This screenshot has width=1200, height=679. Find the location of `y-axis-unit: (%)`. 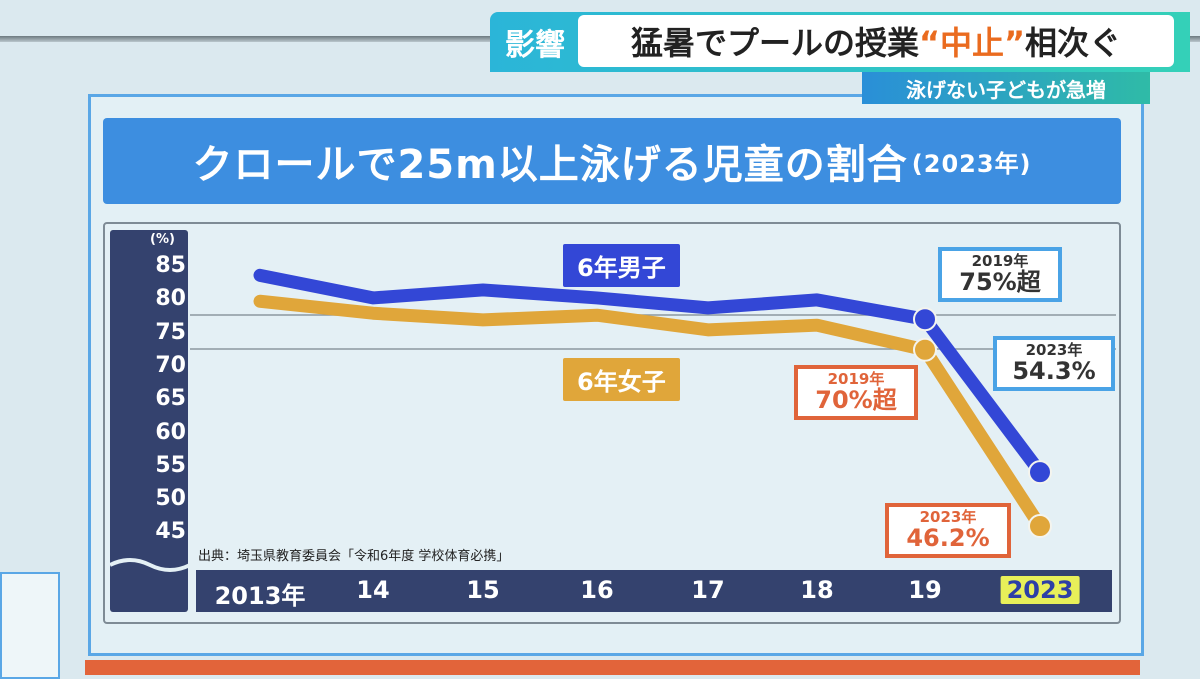

y-axis-unit: (%) is located at coordinates (162, 239).